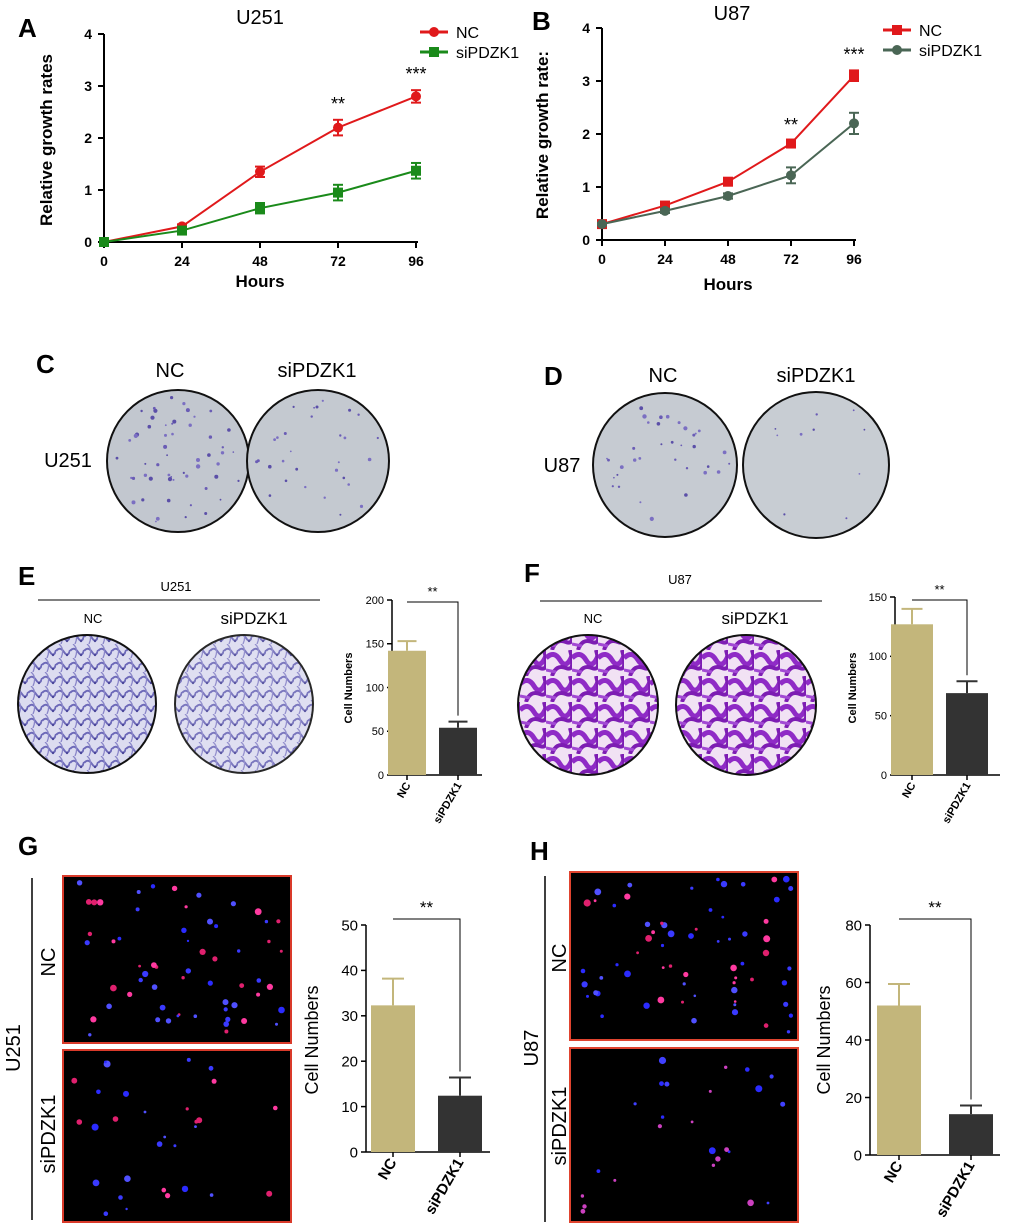 Image resolution: width=1020 pixels, height=1232 pixels. I want to click on y-tick-label: 4, so click(88, 34).